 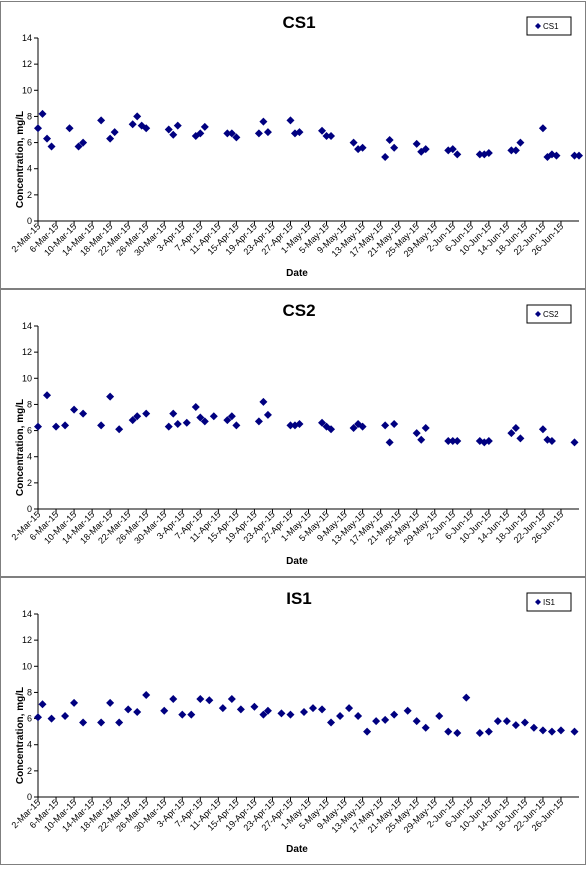 What do you see at coordinates (29, 143) in the screenshot?
I see `y-tick-label: 6` at bounding box center [29, 143].